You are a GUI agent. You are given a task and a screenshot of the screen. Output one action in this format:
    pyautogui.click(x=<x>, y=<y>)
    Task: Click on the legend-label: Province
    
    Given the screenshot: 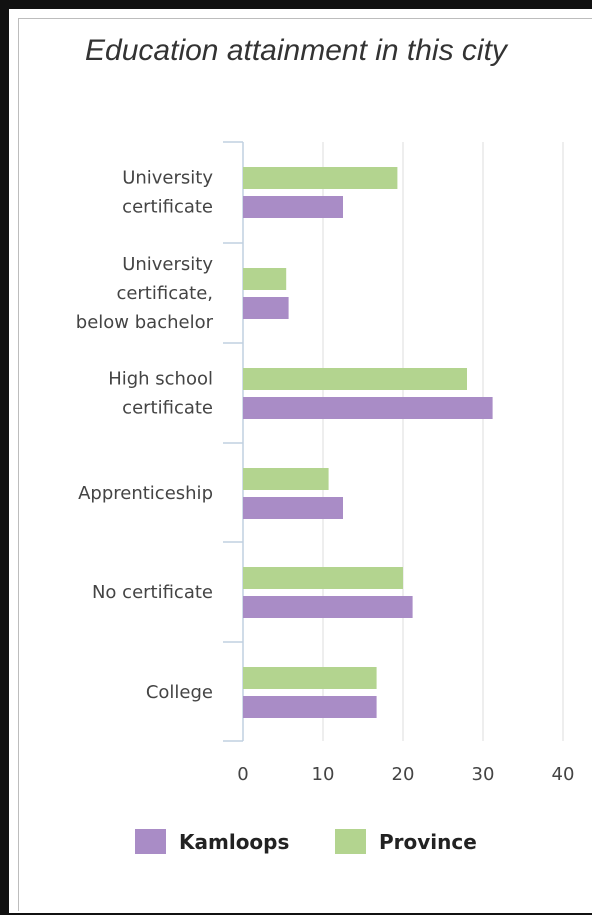 What is the action you would take?
    pyautogui.click(x=428, y=842)
    